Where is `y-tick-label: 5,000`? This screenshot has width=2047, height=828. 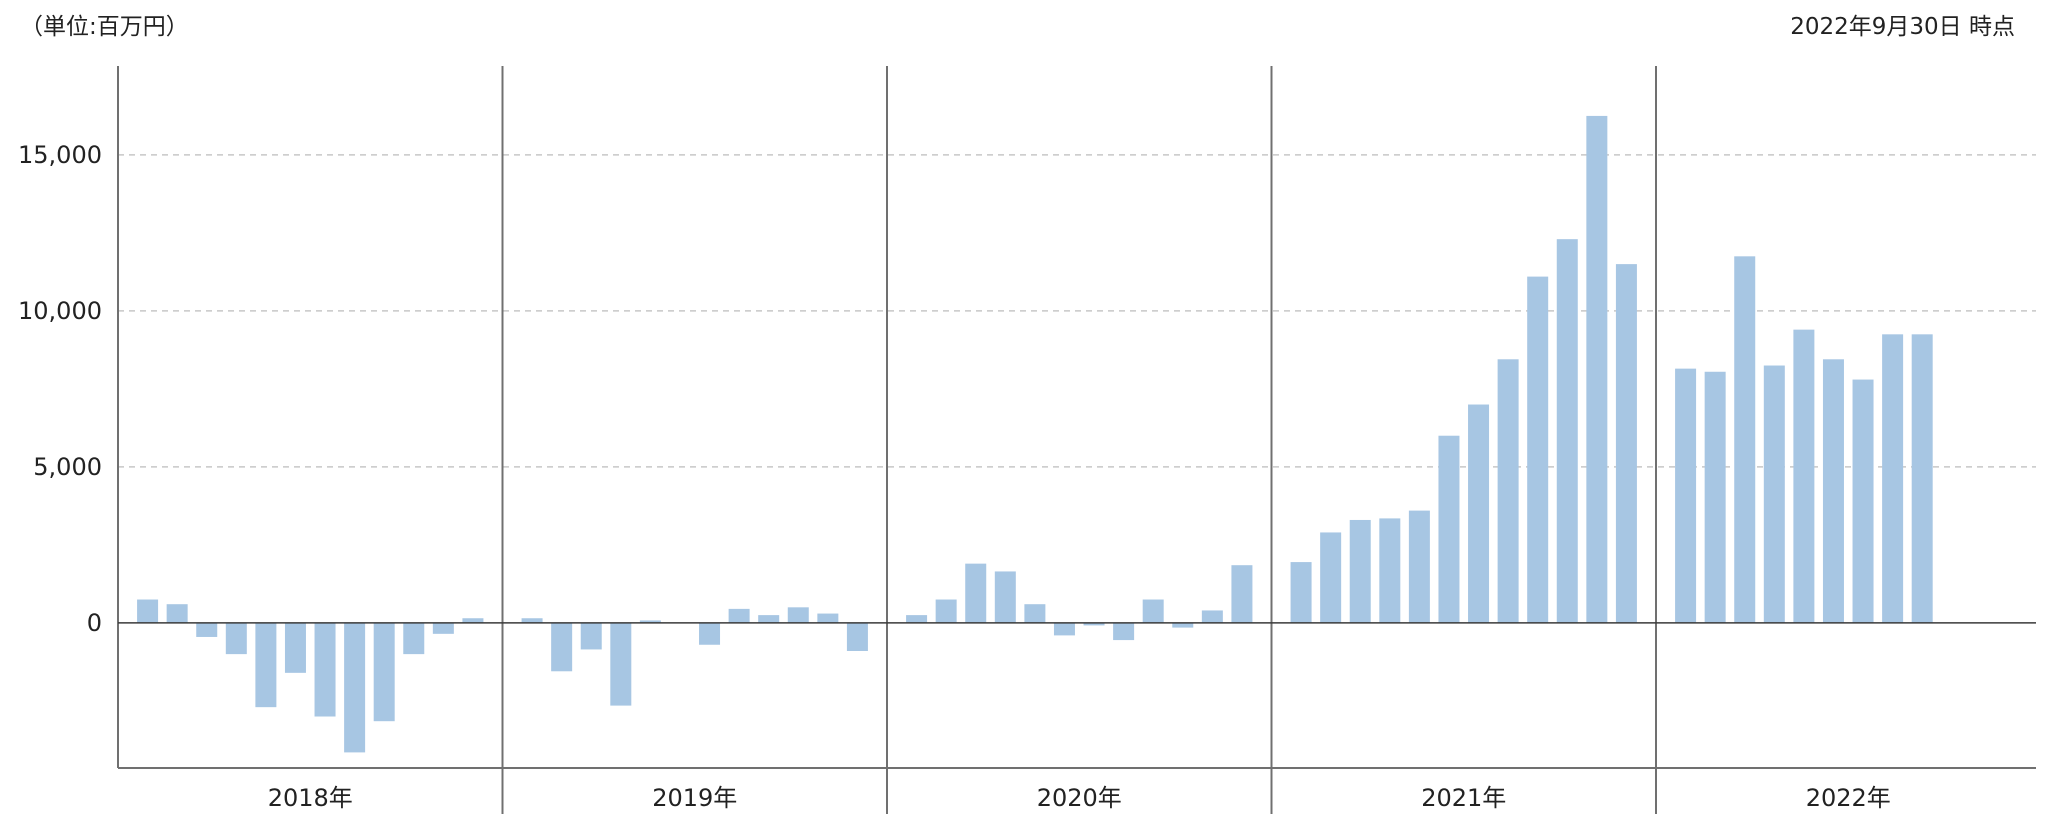 y-tick-label: 5,000 is located at coordinates (67, 467).